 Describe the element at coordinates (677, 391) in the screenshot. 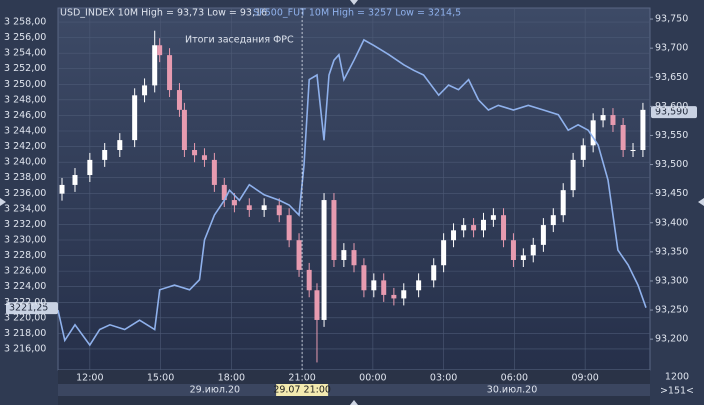

I see `footer-text: >151<` at that location.